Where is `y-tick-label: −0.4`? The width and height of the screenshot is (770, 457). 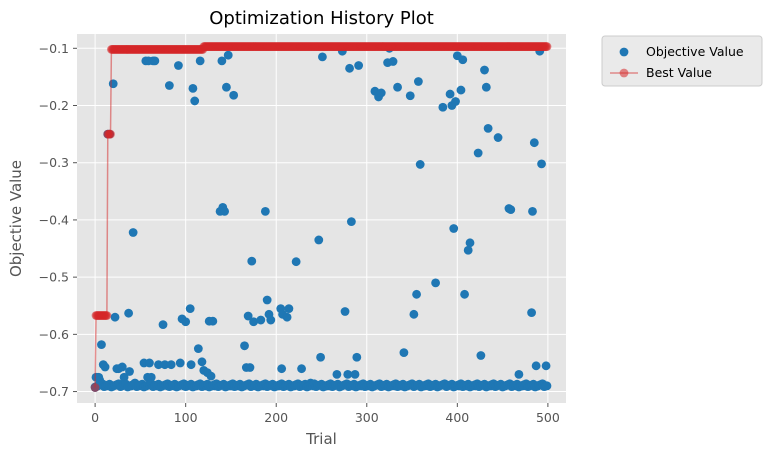
y-tick-label: −0.4 is located at coordinates (54, 219).